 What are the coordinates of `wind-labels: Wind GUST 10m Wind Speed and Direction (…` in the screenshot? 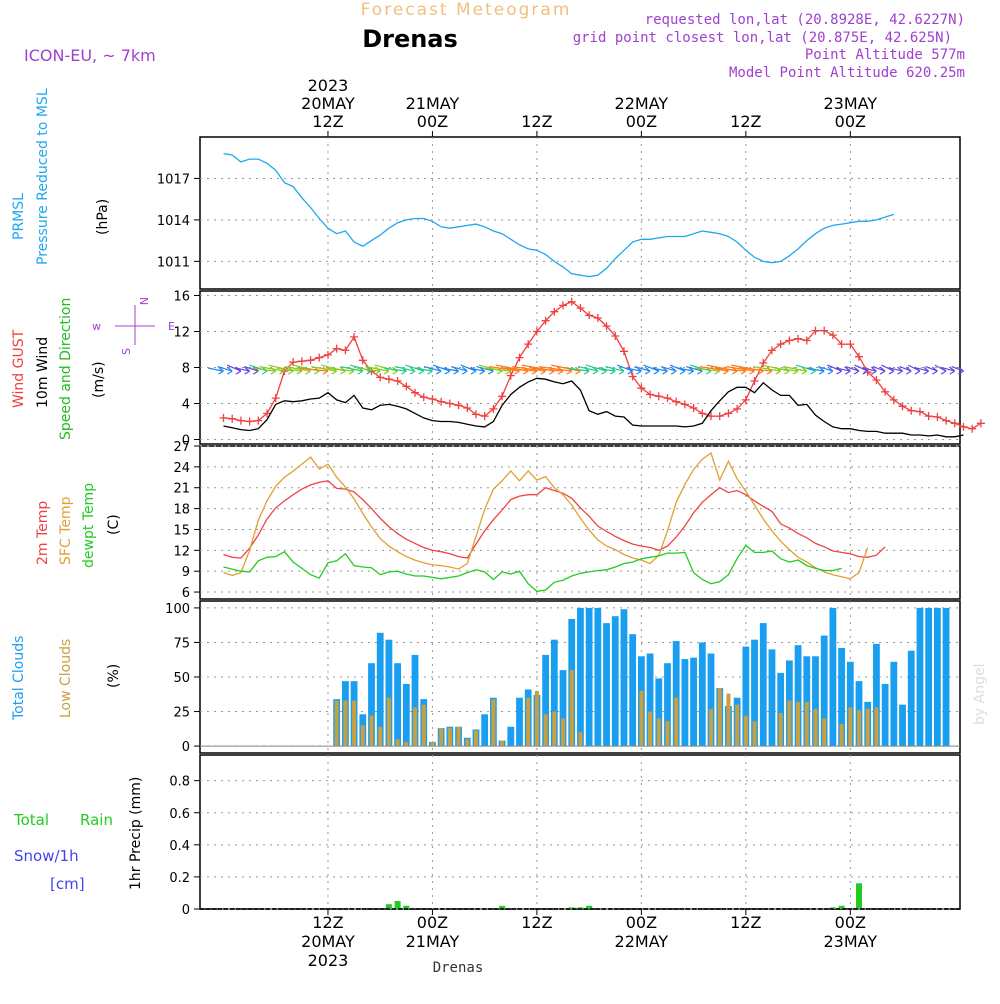 It's located at (93, 368).